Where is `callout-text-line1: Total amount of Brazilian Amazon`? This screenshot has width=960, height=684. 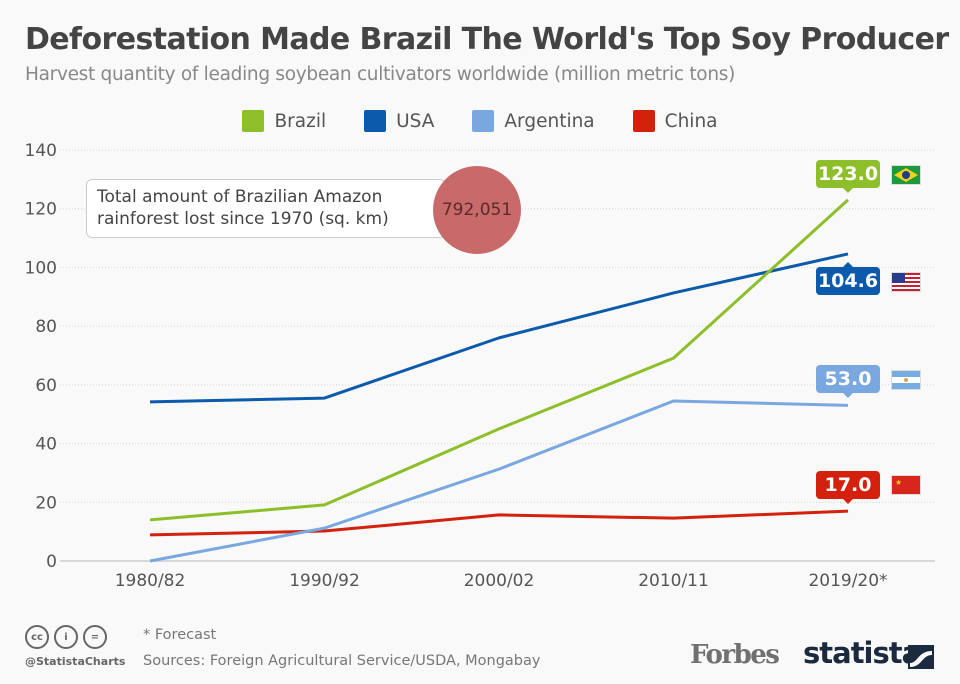
callout-text-line1: Total amount of Brazilian Amazon is located at coordinates (240, 197).